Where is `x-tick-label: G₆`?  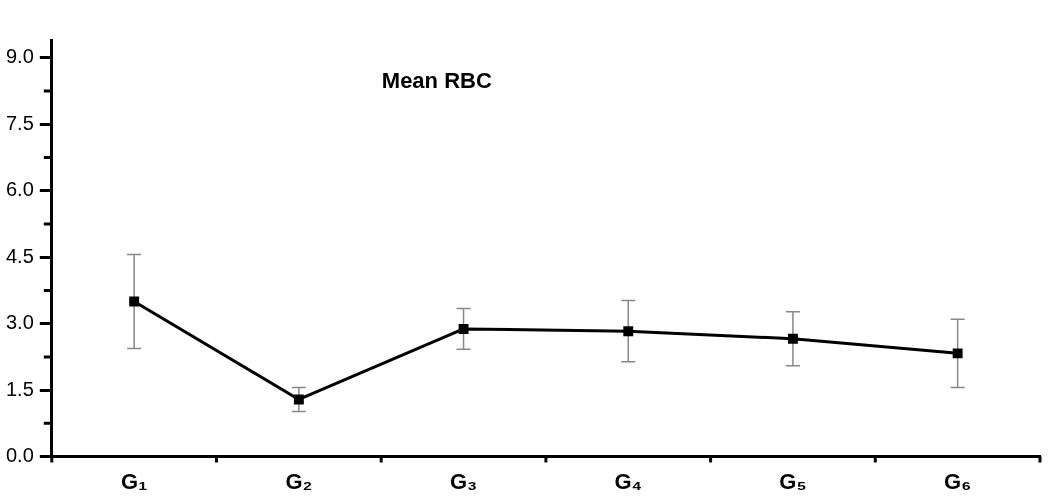 x-tick-label: G₆ is located at coordinates (958, 481).